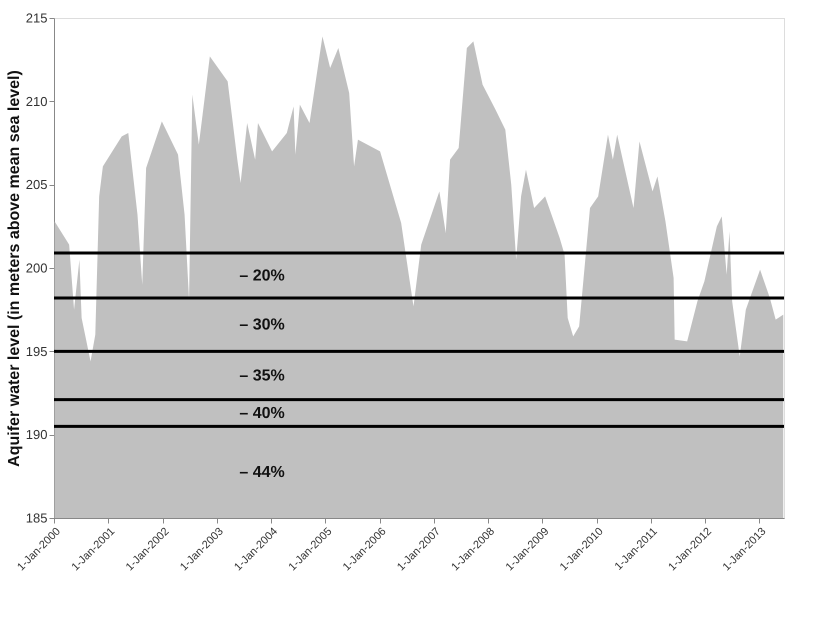  I want to click on y-tick-label: 205, so click(37, 184).